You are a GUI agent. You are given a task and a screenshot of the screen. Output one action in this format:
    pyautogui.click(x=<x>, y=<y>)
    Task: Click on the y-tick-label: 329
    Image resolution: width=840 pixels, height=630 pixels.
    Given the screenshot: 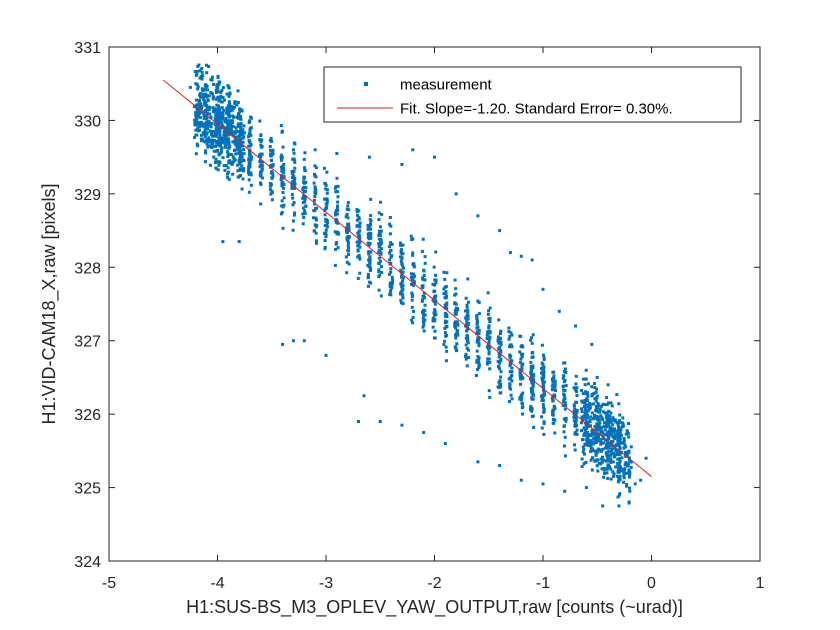 What is the action you would take?
    pyautogui.click(x=87, y=195)
    